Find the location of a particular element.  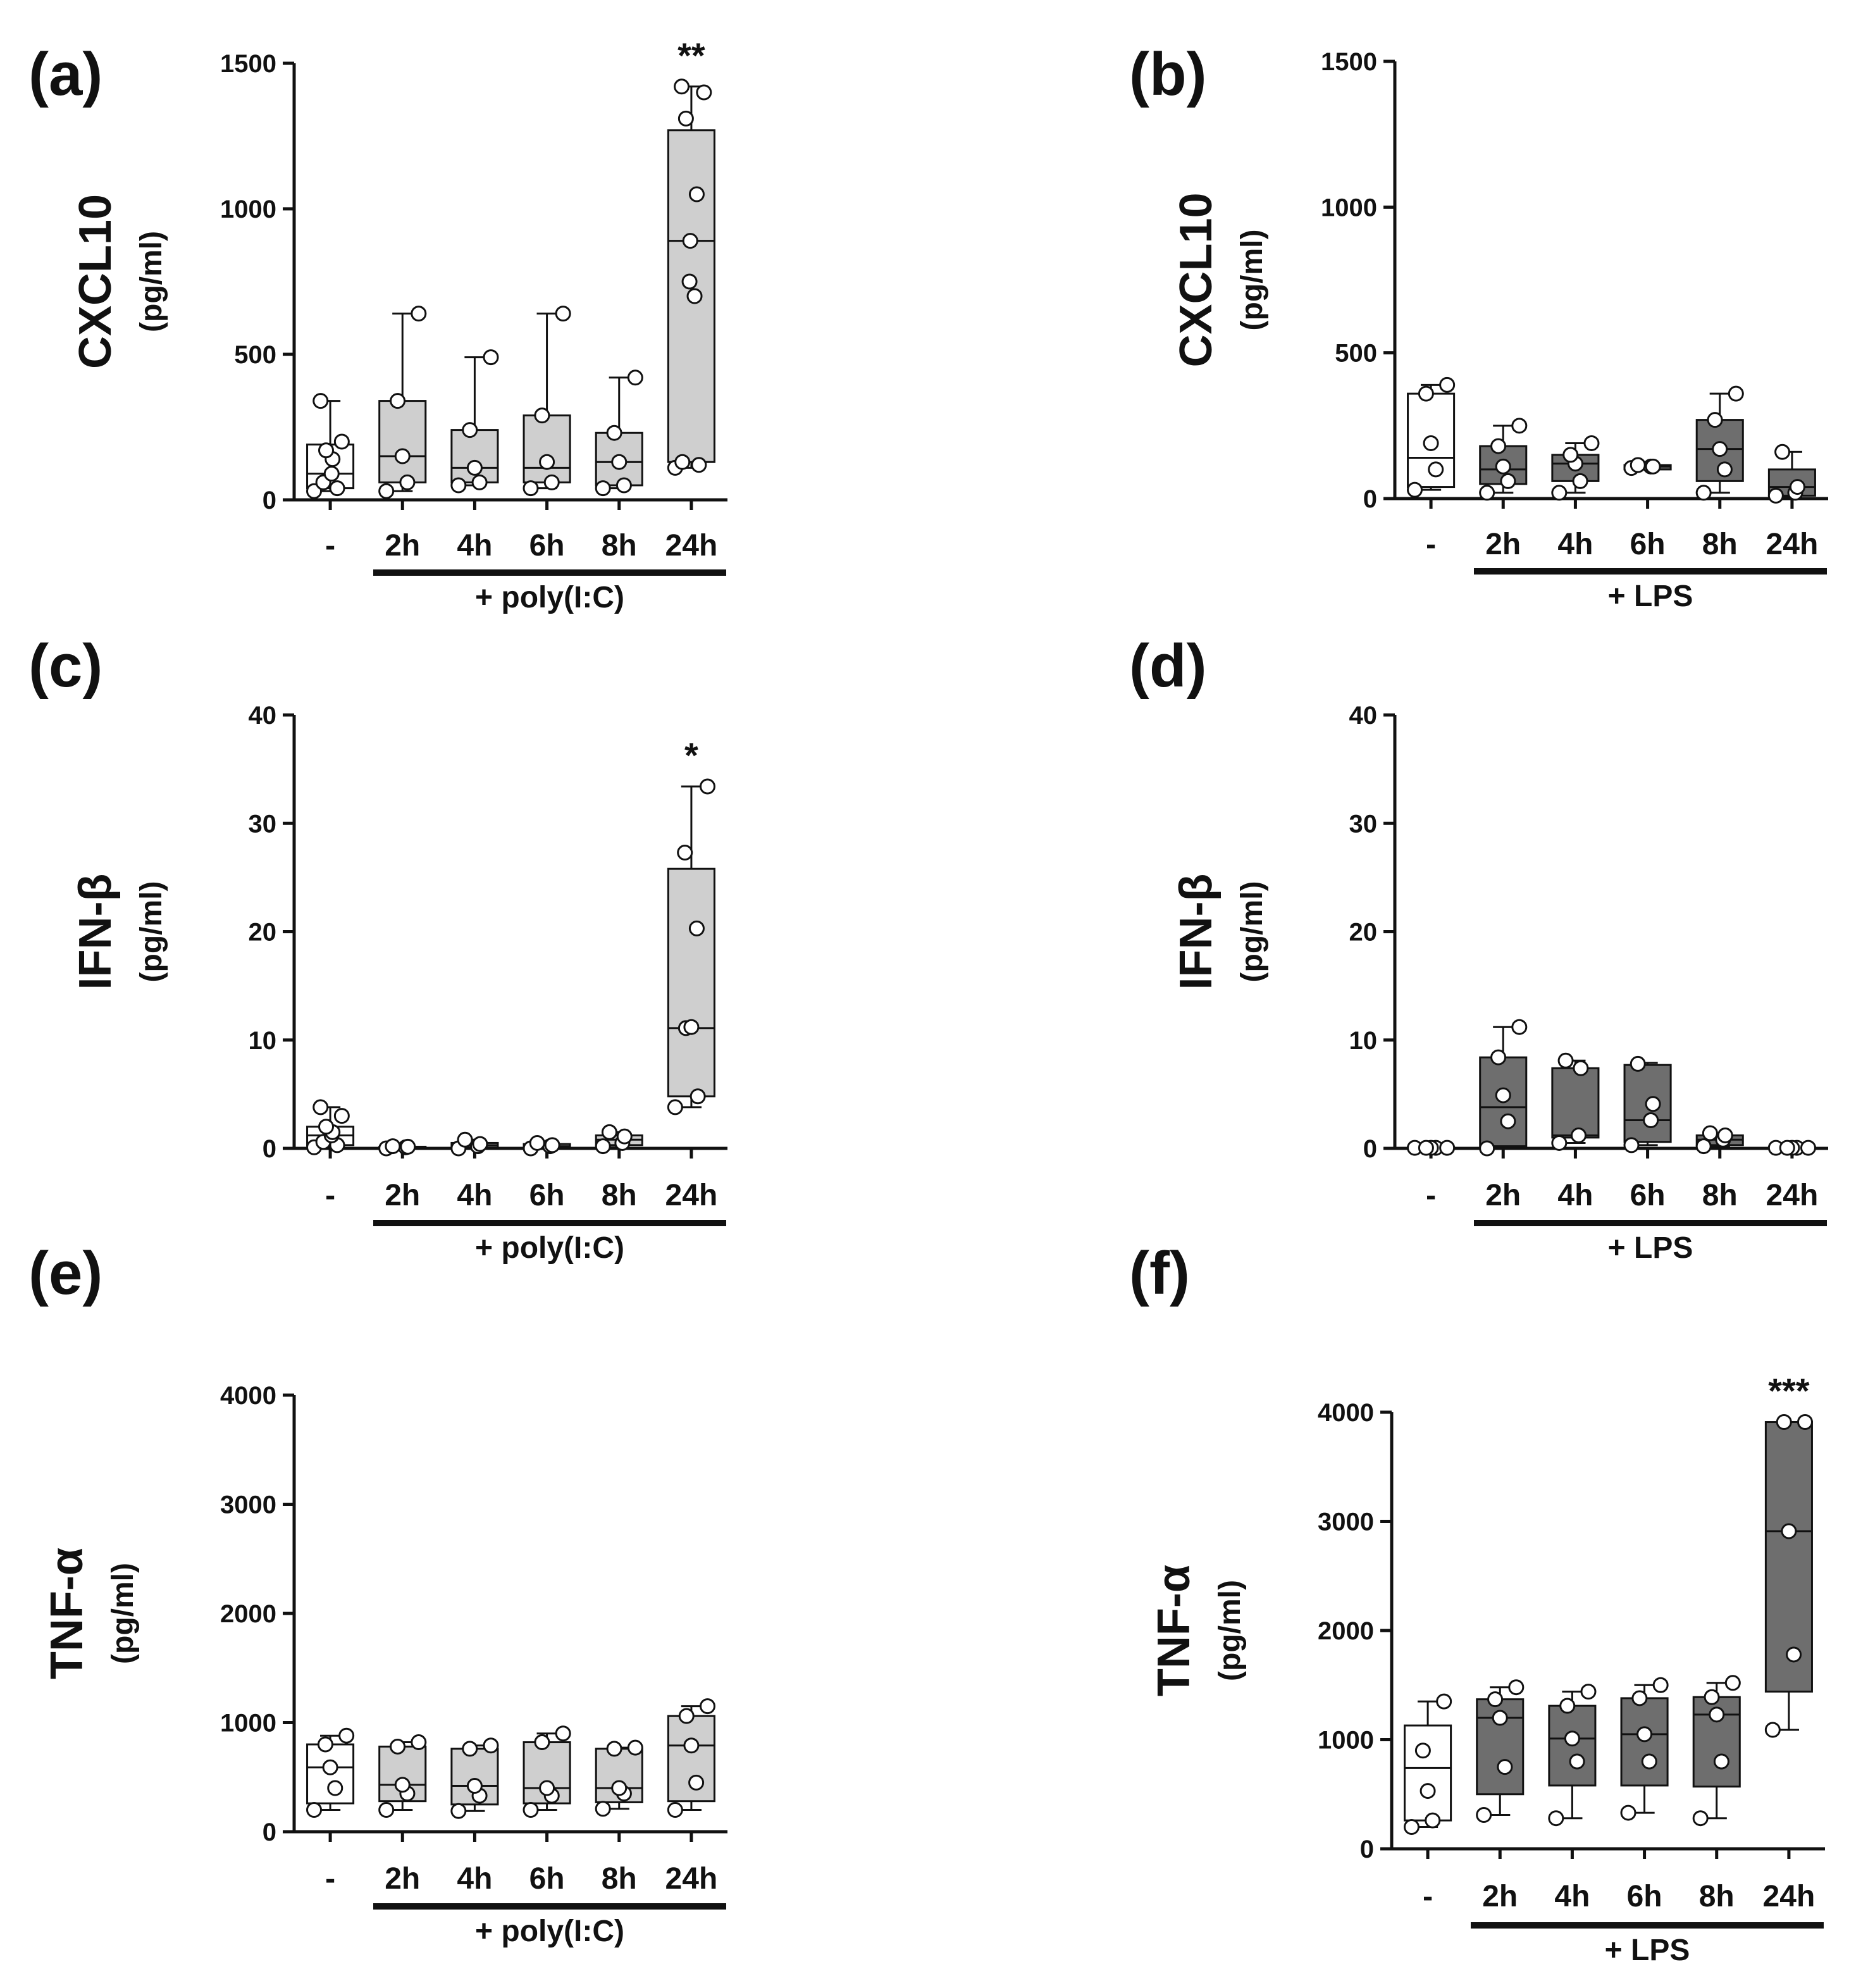

treatment-label: + poly(I:C) is located at coordinates (549, 1932).